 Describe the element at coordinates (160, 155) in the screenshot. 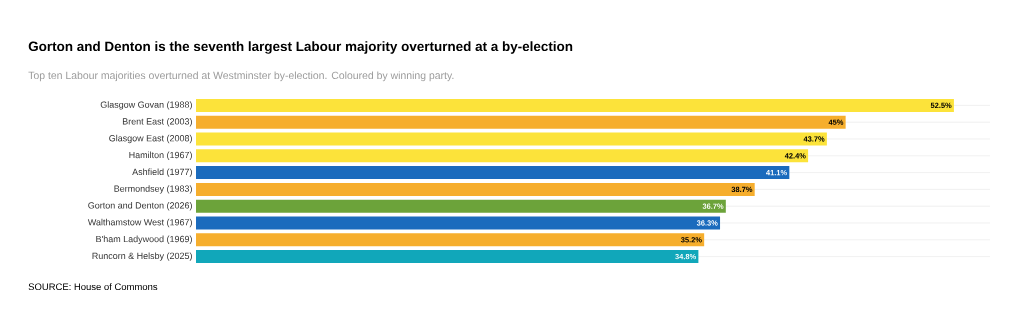

I see `y-tick-label: Hamilton (1967)` at that location.